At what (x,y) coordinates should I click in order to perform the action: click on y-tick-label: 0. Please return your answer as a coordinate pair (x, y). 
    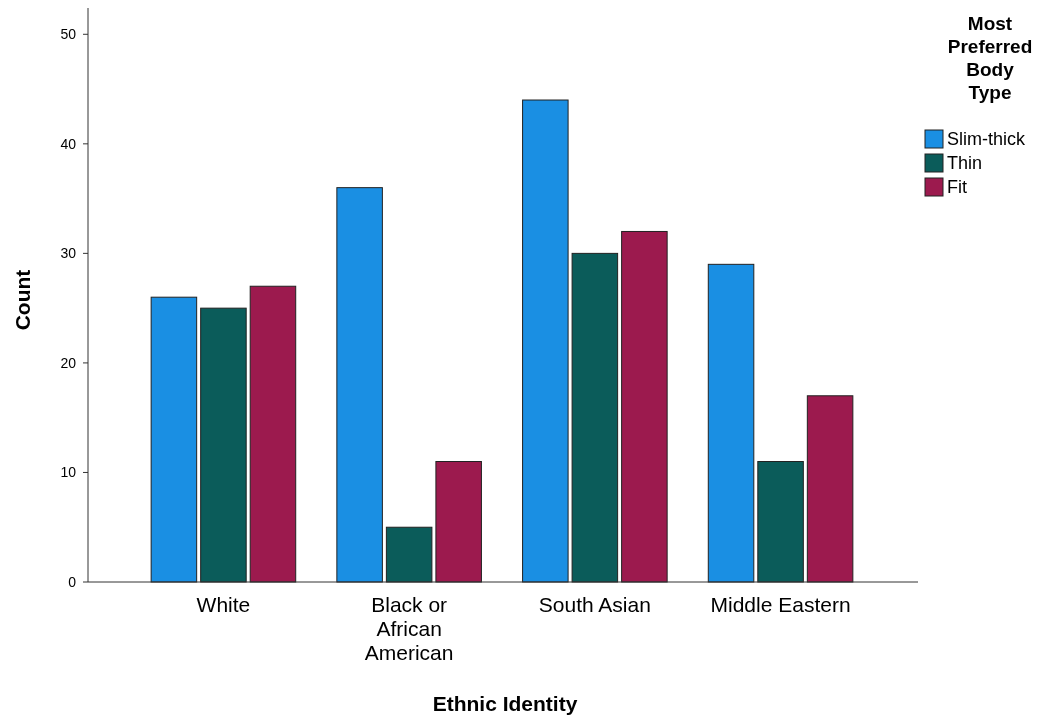
    Looking at the image, I should click on (72, 581).